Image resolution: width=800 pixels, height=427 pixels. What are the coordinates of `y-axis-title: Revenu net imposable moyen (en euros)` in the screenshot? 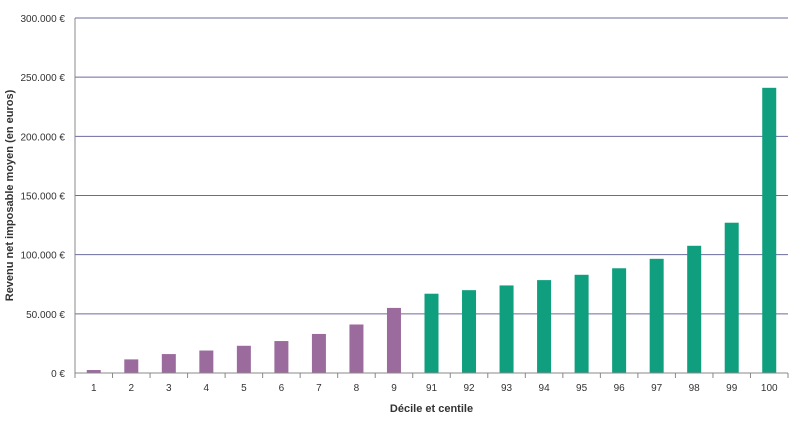 It's located at (10, 195).